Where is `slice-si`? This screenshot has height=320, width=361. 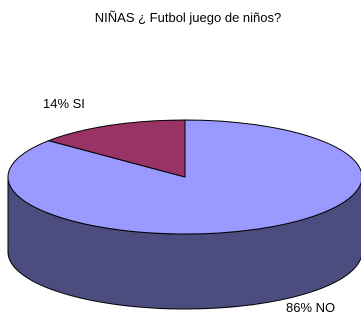
slice-si is located at coordinates (116, 148).